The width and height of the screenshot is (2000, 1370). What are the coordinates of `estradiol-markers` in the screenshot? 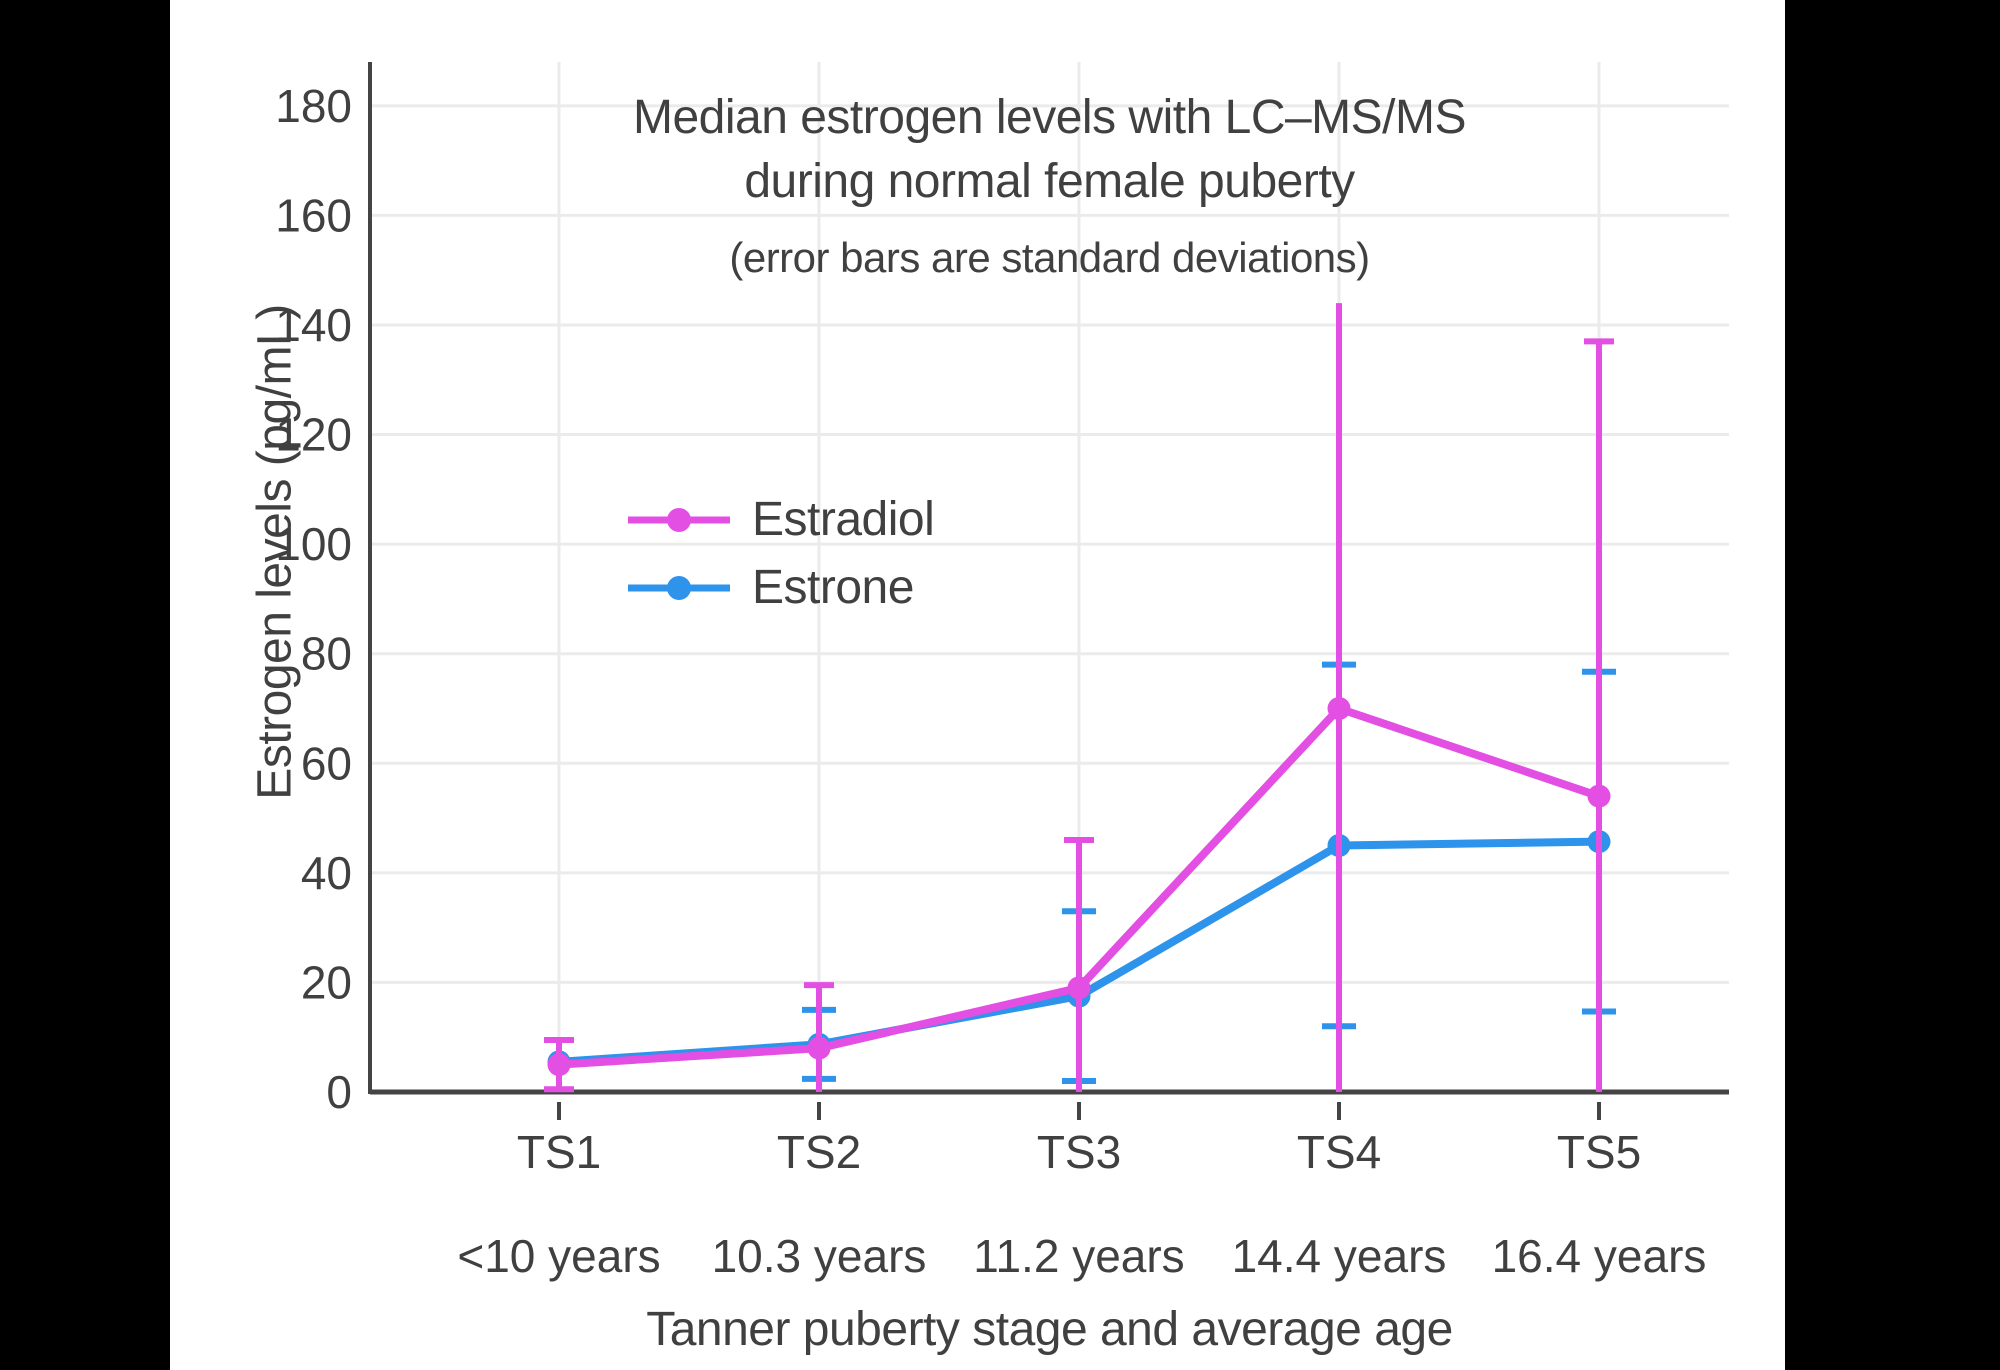 It's located at (1079, 886).